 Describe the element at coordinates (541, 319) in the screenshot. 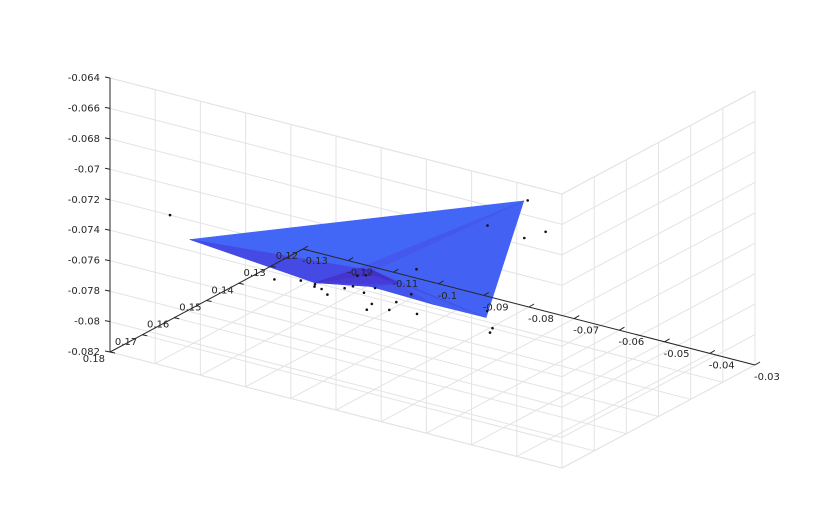

I see `x-tick-label: -0.08` at that location.